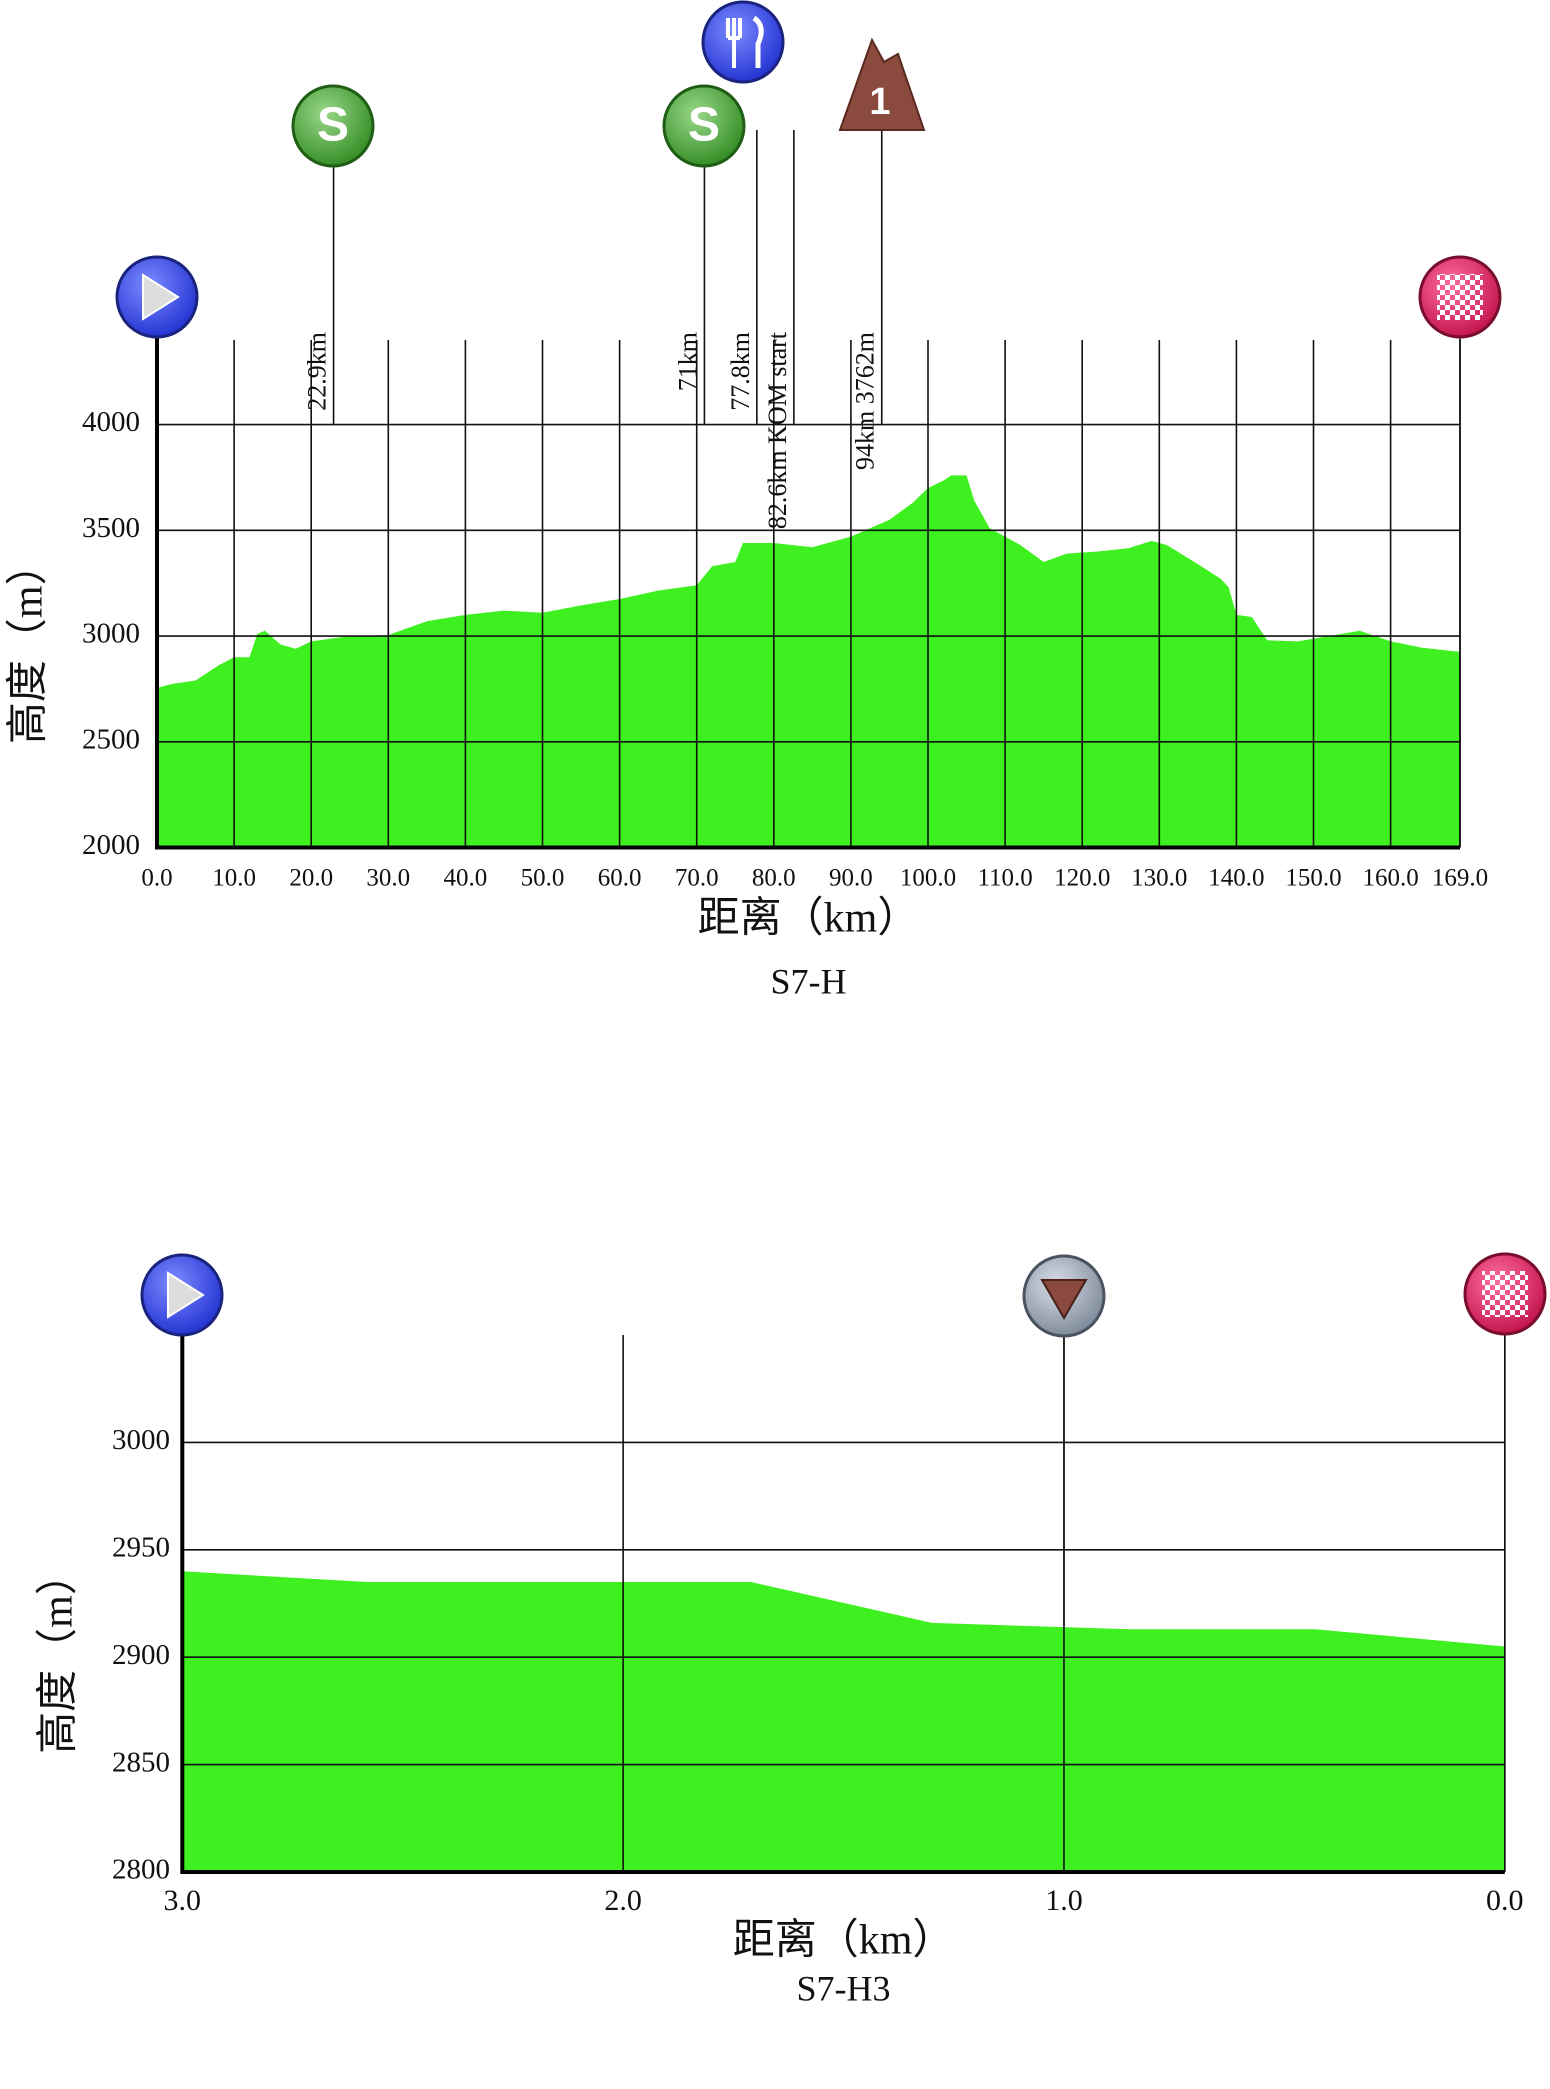 The image size is (1550, 2089). What do you see at coordinates (111, 528) in the screenshot?
I see `y-tick-label: 3500` at bounding box center [111, 528].